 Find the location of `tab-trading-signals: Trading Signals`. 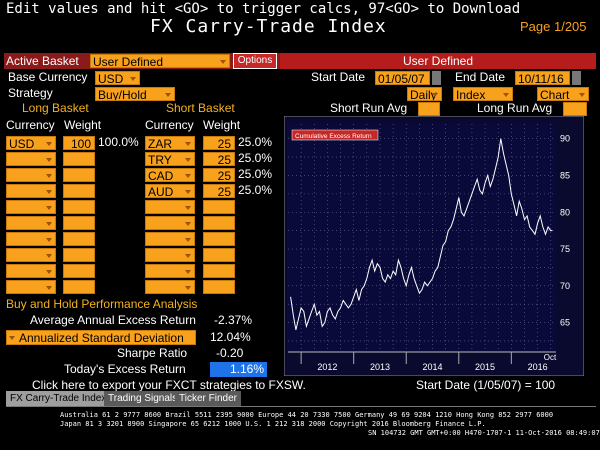

tab-trading-signals: Trading Signals is located at coordinates (143, 398).